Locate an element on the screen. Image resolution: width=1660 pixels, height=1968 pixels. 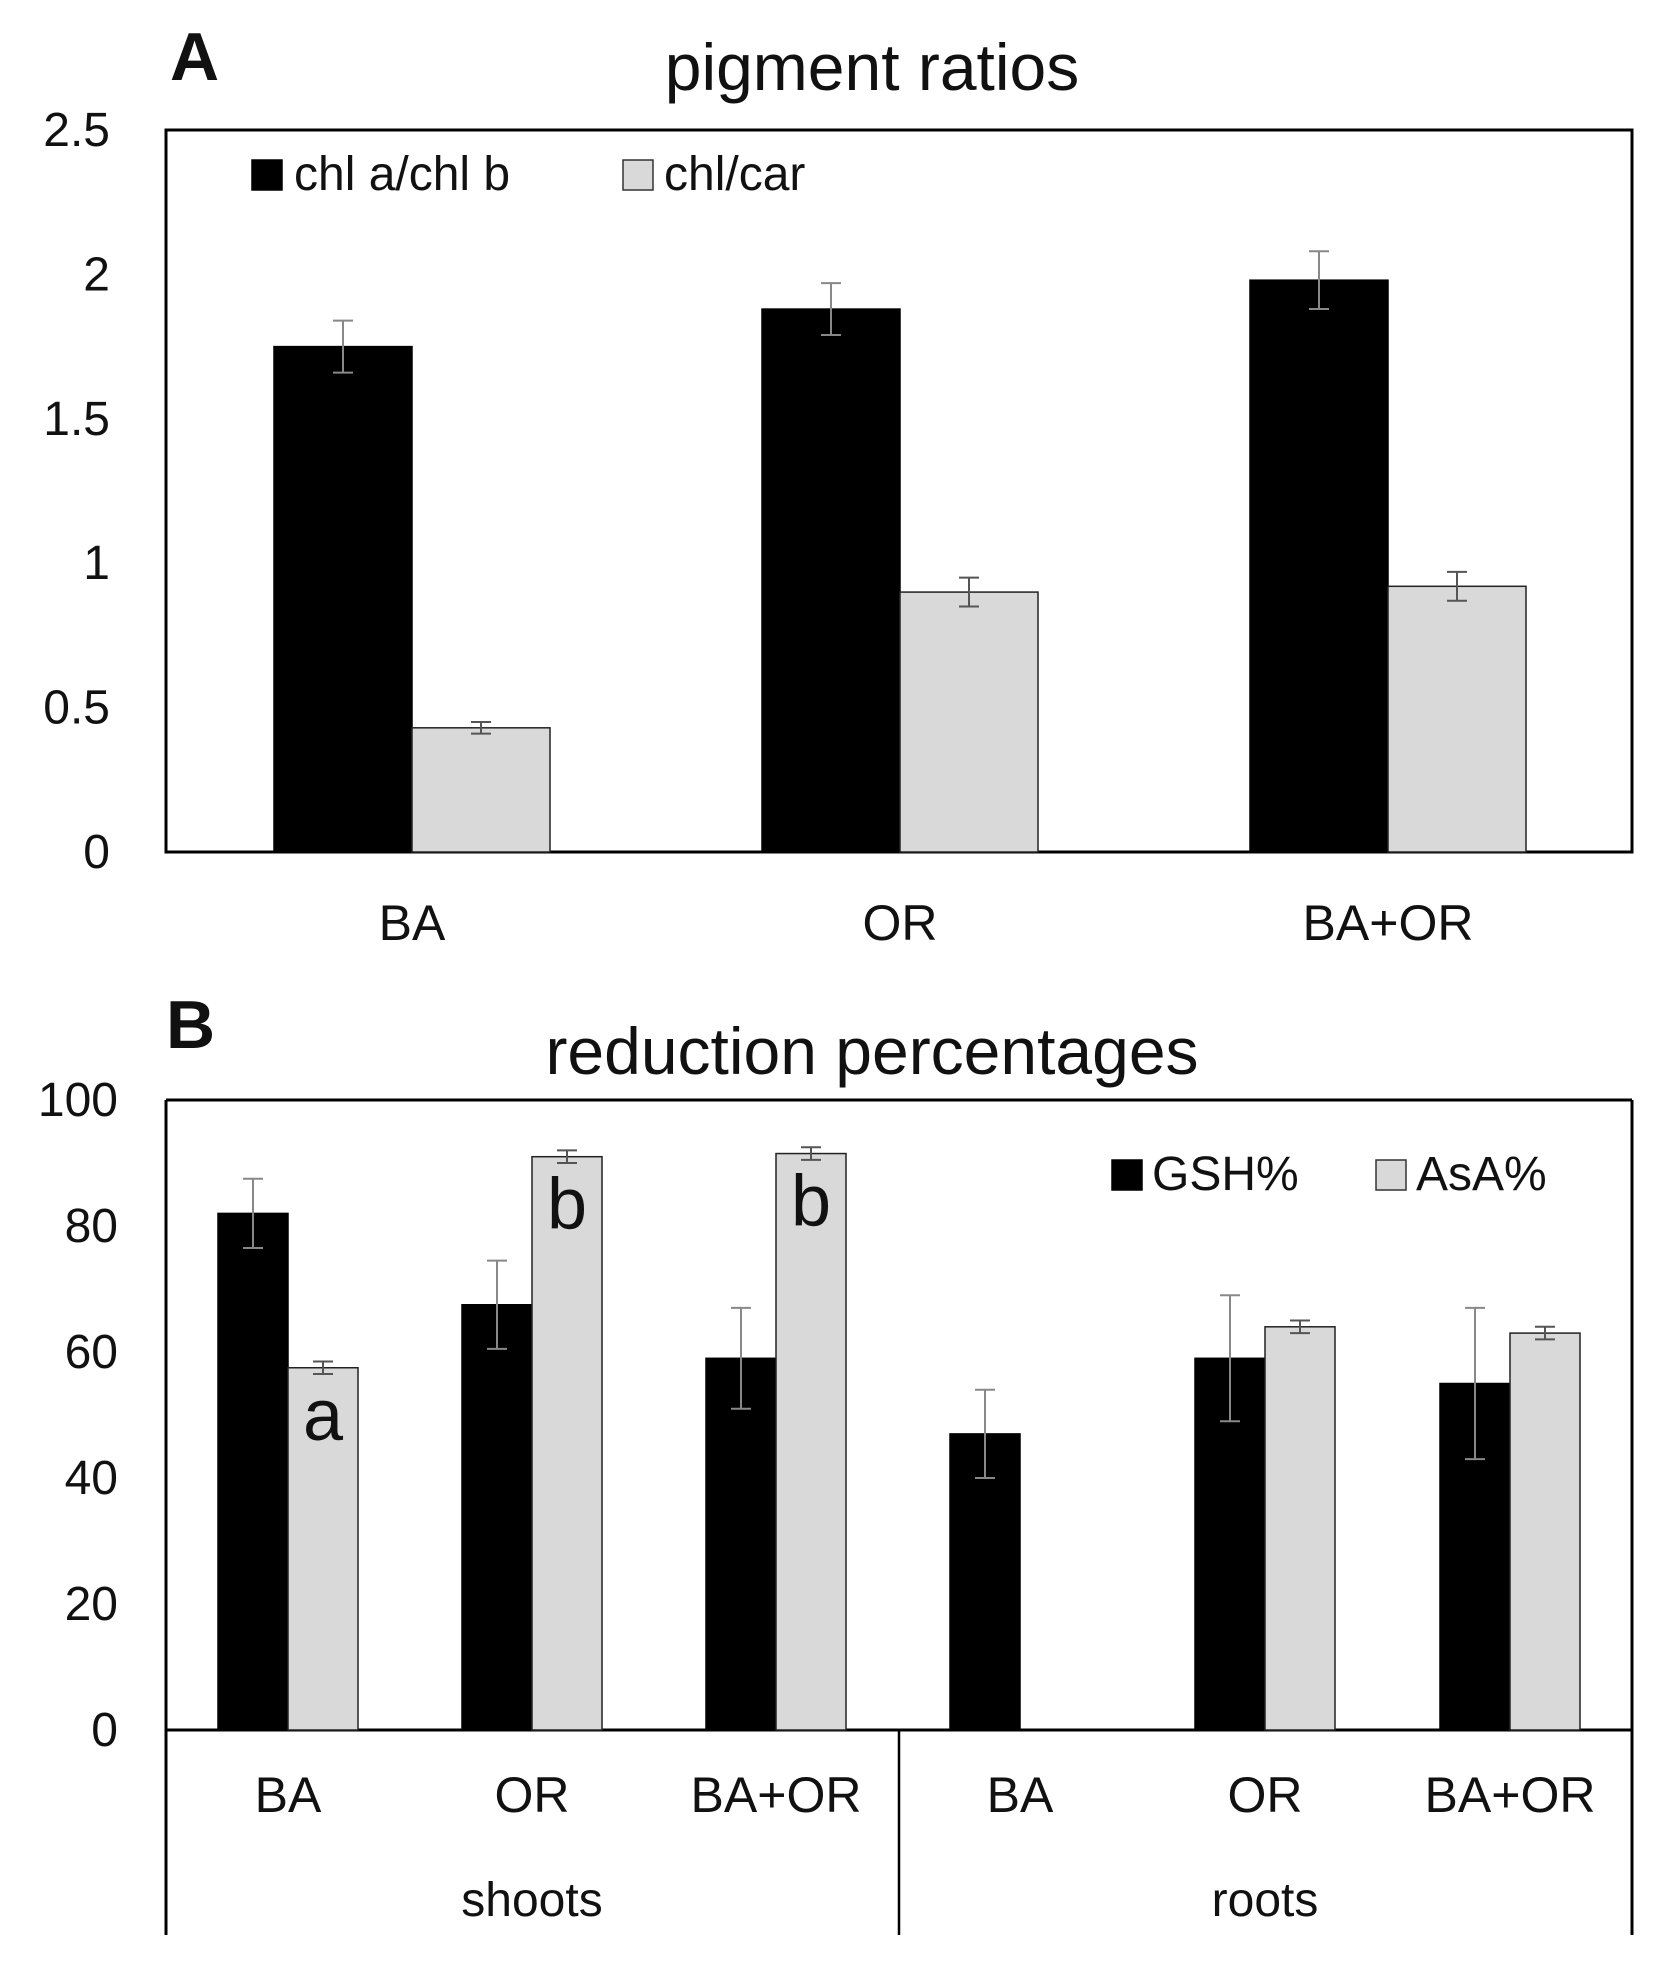
significance-label: a is located at coordinates (323, 1416).